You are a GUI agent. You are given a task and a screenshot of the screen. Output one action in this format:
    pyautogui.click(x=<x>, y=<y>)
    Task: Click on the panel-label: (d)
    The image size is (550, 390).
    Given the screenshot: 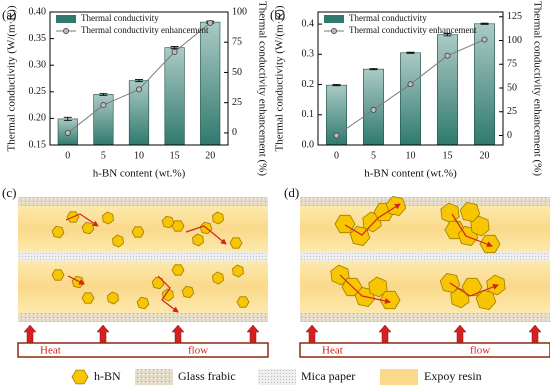 What is the action you would take?
    pyautogui.click(x=291, y=192)
    